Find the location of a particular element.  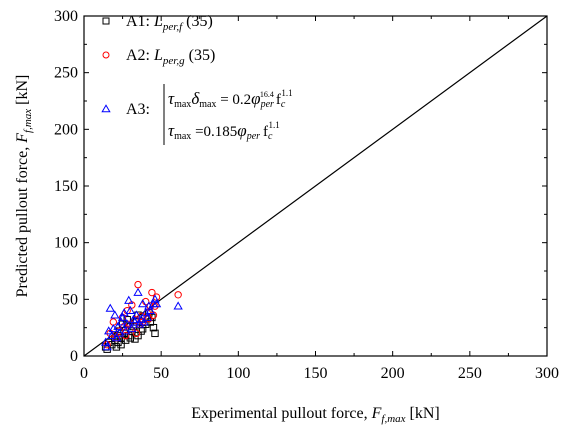

eq1-delta-sub: max is located at coordinates (207, 104).